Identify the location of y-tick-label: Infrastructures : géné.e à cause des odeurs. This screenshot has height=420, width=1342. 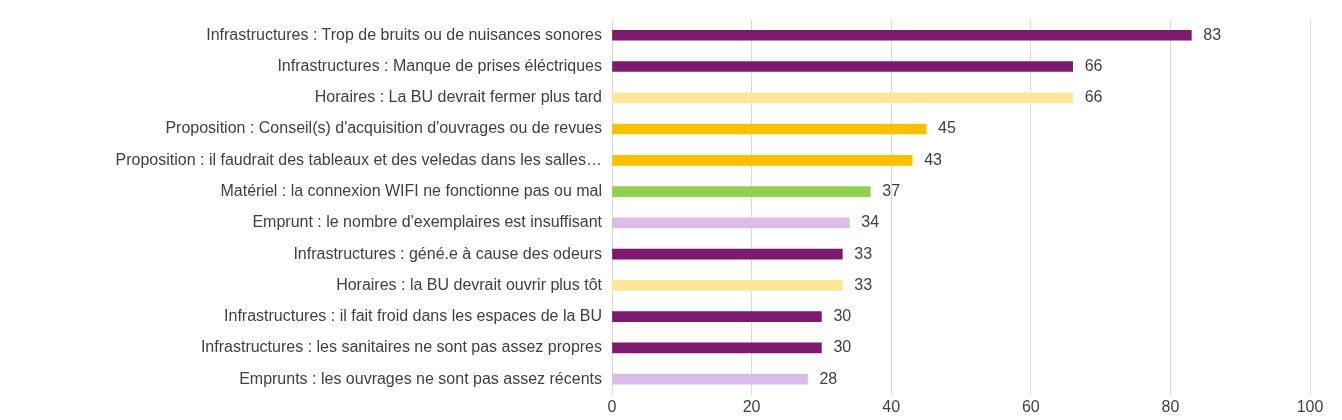
(447, 253).